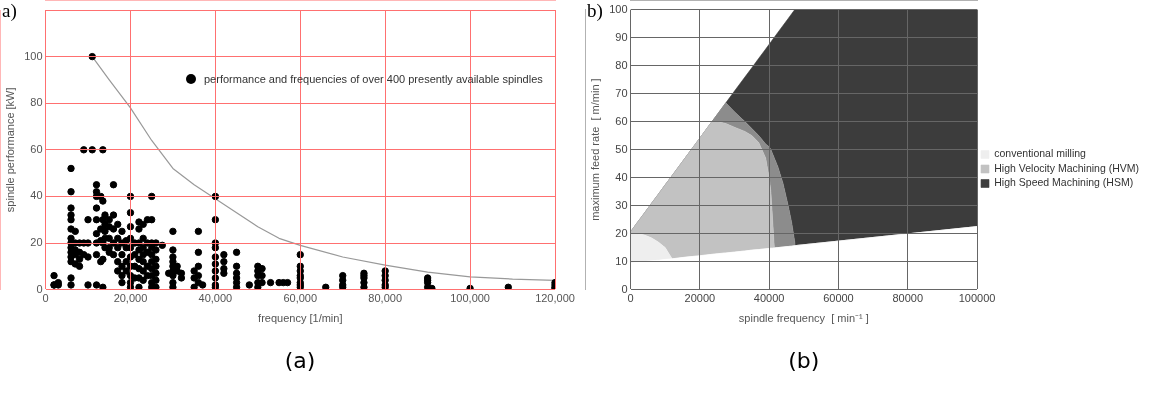 This screenshot has width=1153, height=401. I want to click on chart-title: b), so click(595, 11).